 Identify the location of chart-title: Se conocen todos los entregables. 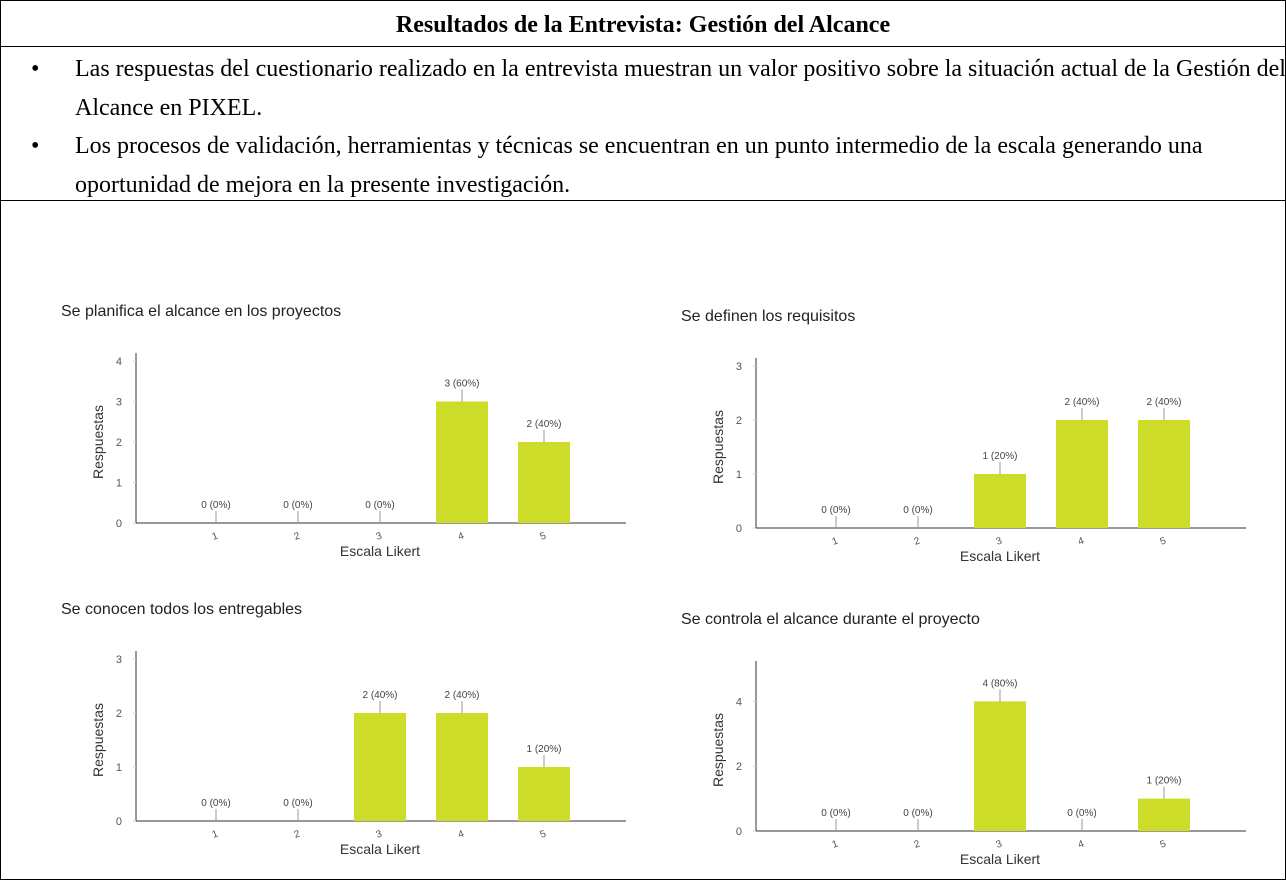
(181, 609).